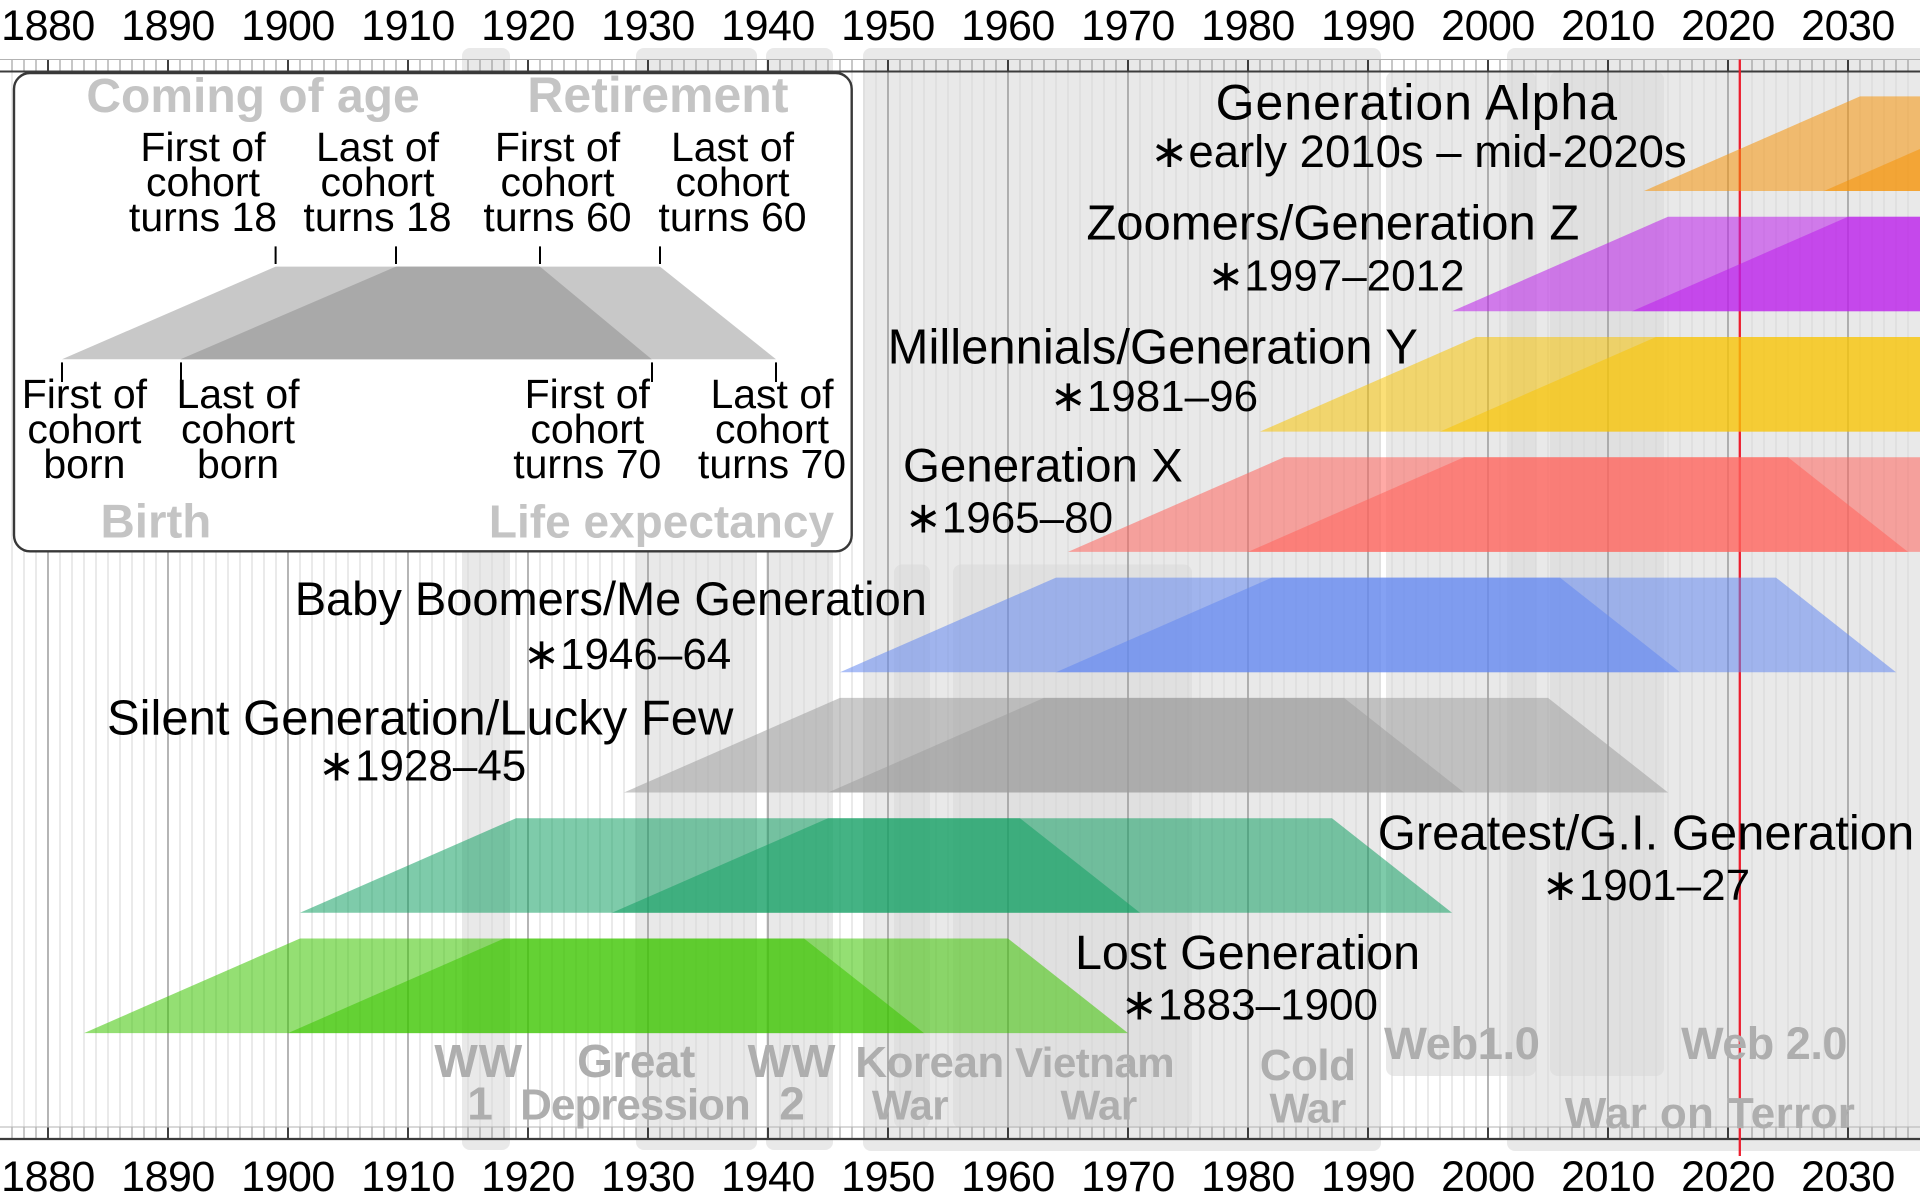 This screenshot has height=1200, width=1920. What do you see at coordinates (1710, 1113) in the screenshot?
I see `svg-text: War on Terror` at bounding box center [1710, 1113].